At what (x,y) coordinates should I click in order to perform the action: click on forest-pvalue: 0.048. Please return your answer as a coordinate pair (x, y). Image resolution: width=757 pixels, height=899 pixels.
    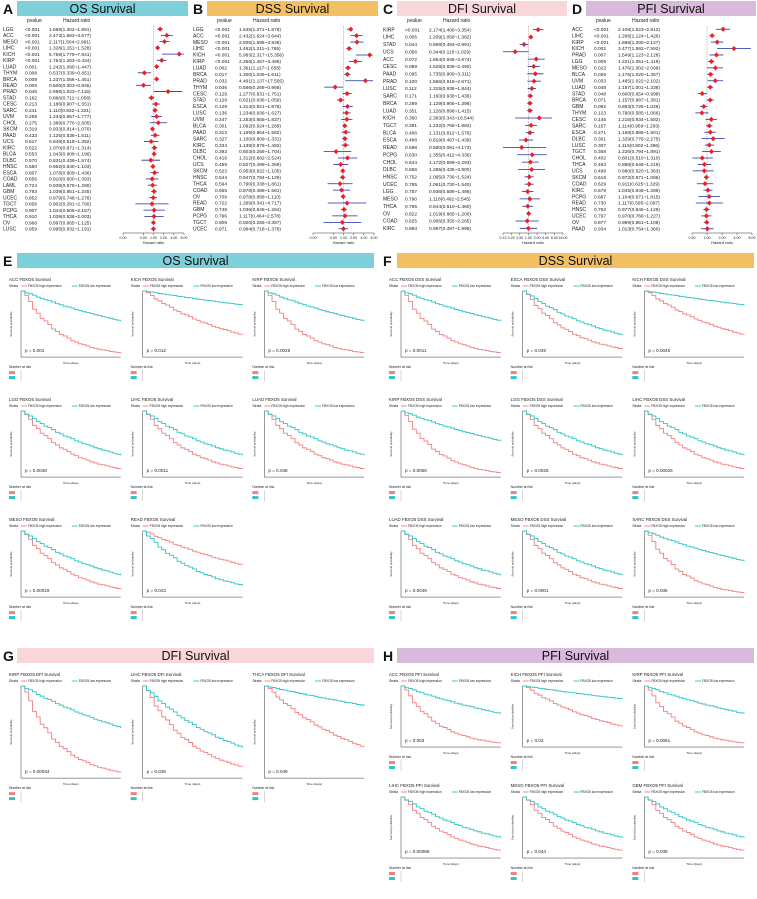
    Looking at the image, I should click on (600, 94).